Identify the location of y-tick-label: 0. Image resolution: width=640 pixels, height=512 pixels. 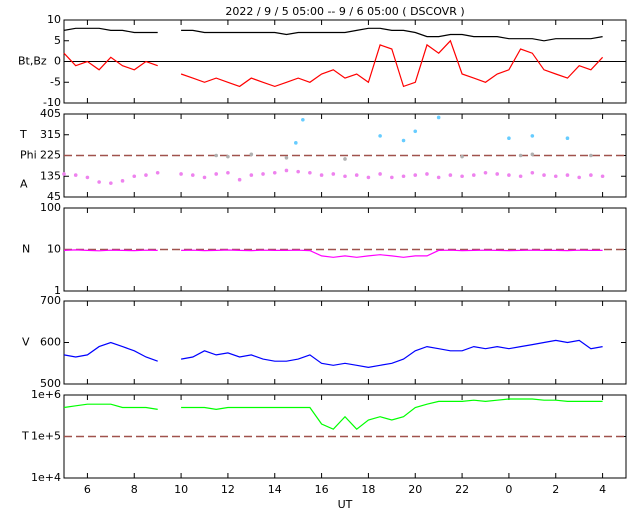
(57, 61).